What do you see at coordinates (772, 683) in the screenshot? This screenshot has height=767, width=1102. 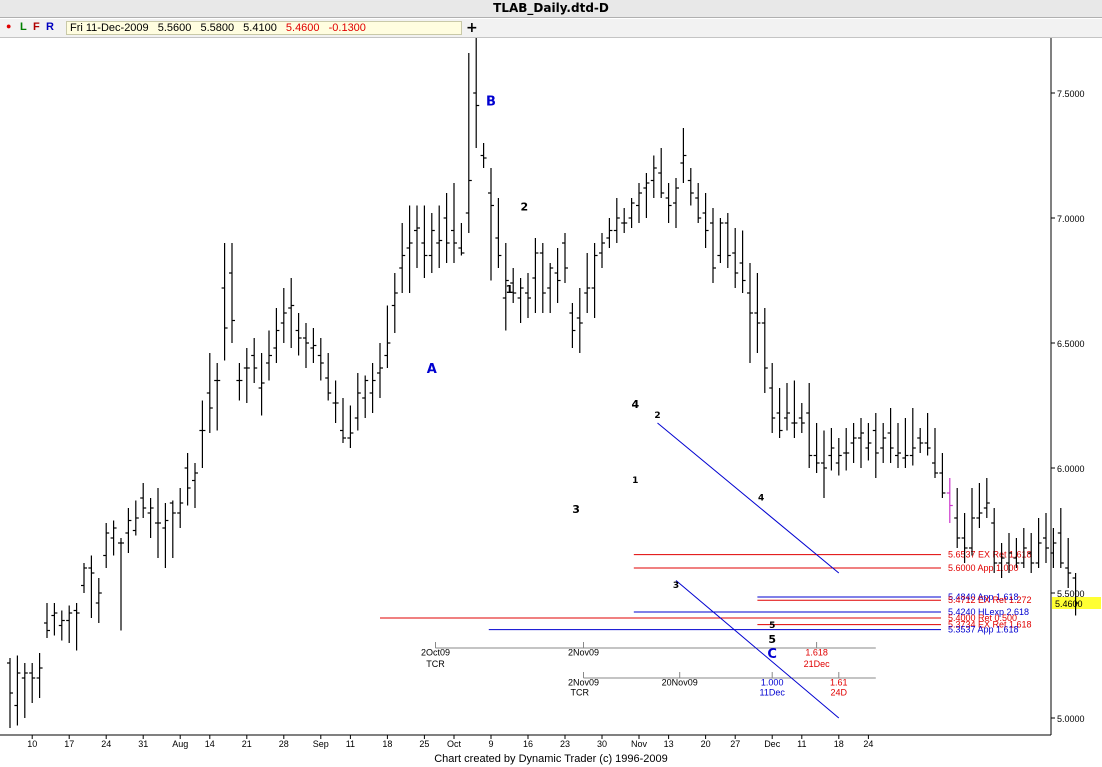 I see `time-projection-label: 1.000` at bounding box center [772, 683].